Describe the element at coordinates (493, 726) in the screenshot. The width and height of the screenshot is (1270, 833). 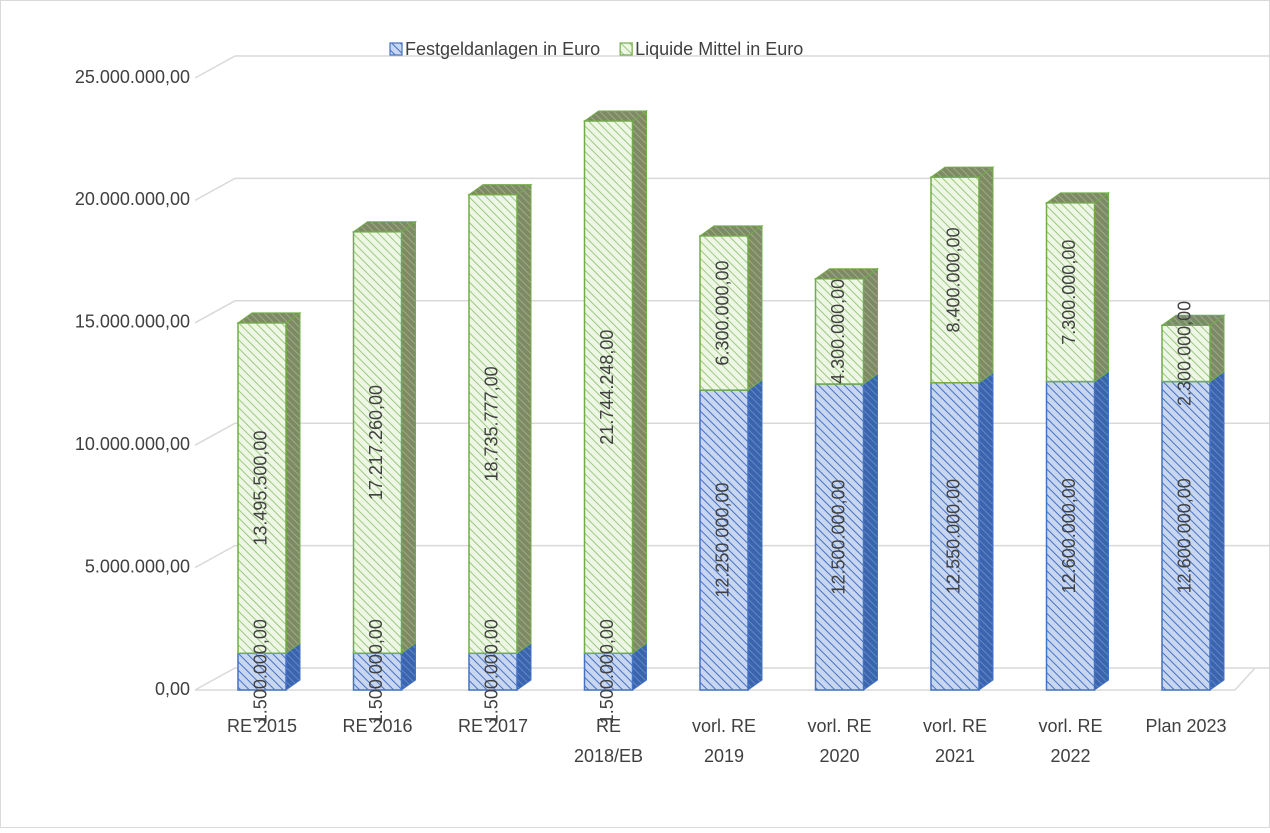
I see `x-tick-label: RE 2017` at that location.